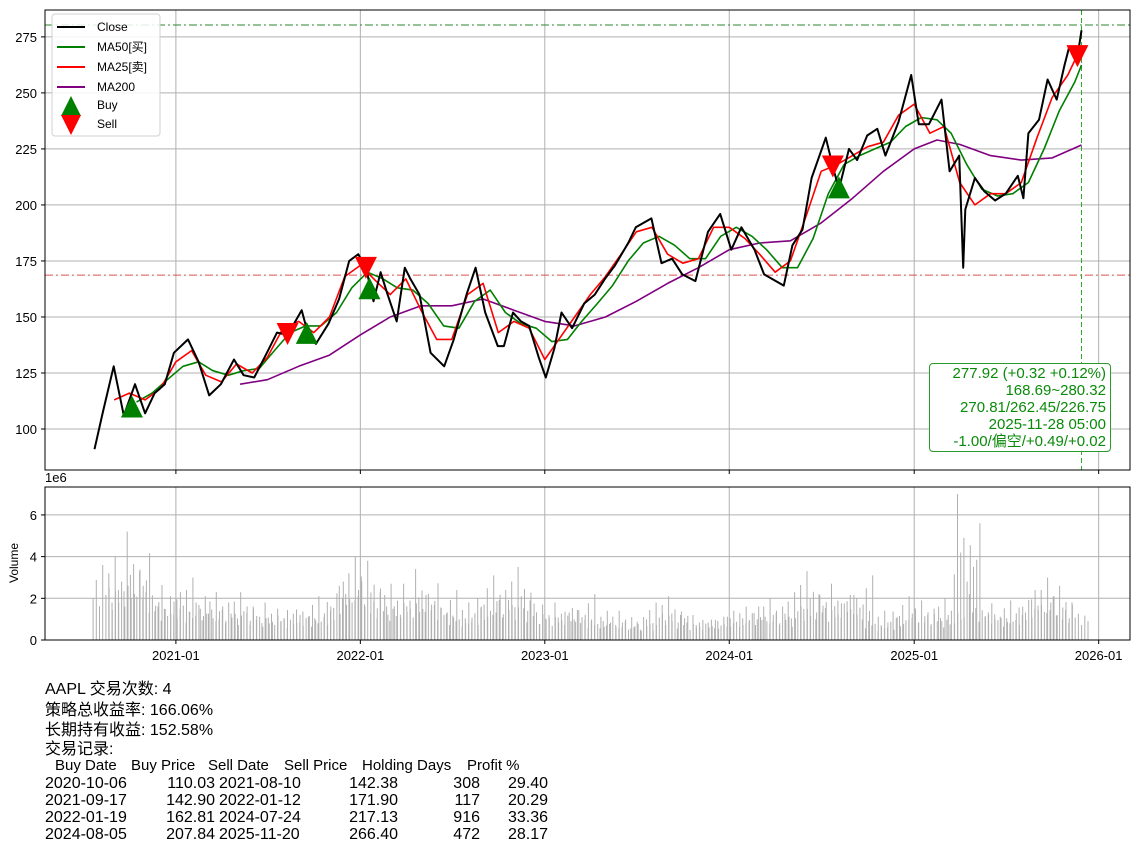 The image size is (1139, 855). I want to click on y-tick-label: 250, so click(26, 93).